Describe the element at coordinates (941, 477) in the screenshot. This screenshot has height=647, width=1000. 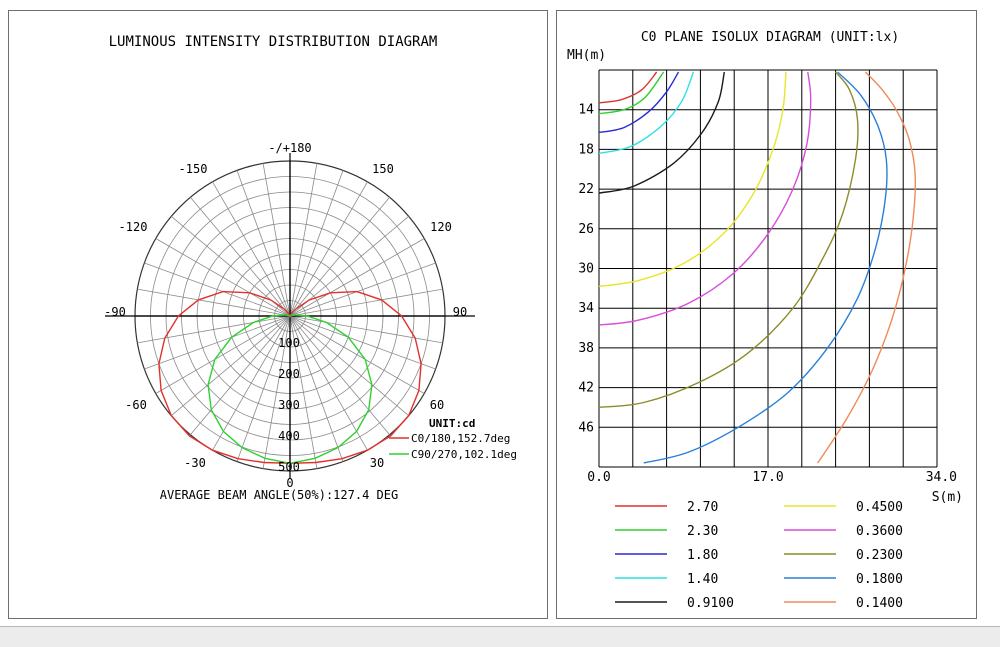
I see `isolux-xtick-2: 34.0` at that location.